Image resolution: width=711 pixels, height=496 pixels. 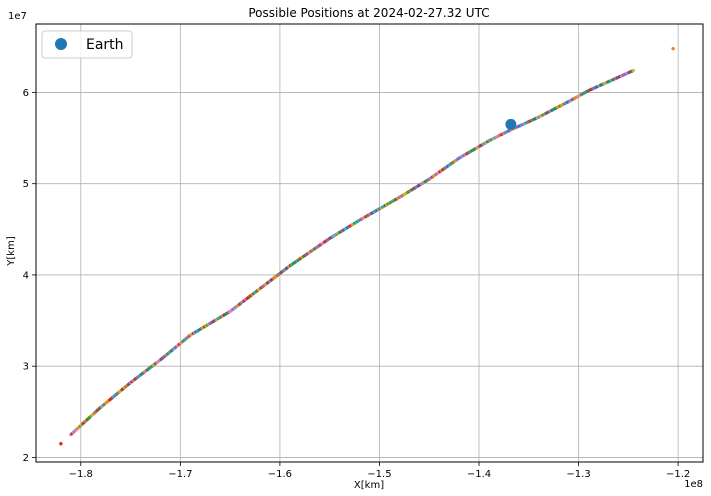 What do you see at coordinates (633, 70) in the screenshot?
I see `trajectory-point` at bounding box center [633, 70].